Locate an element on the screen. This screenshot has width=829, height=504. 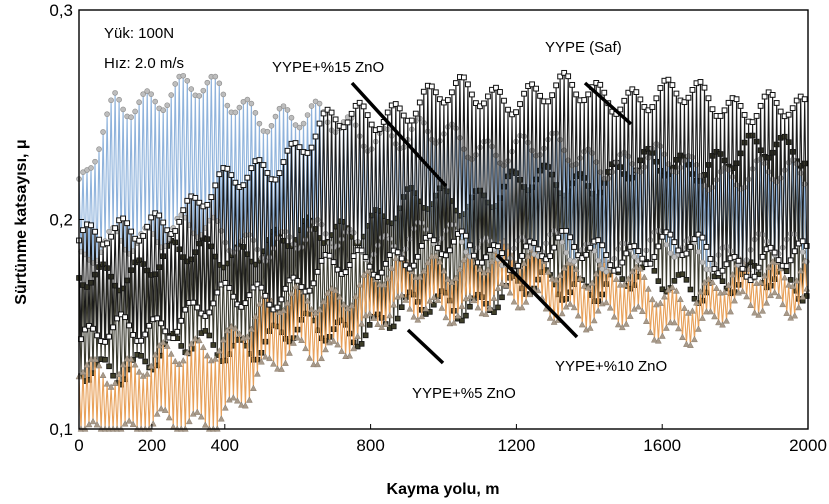
x-tick-label: 200 is located at coordinates (152, 445).